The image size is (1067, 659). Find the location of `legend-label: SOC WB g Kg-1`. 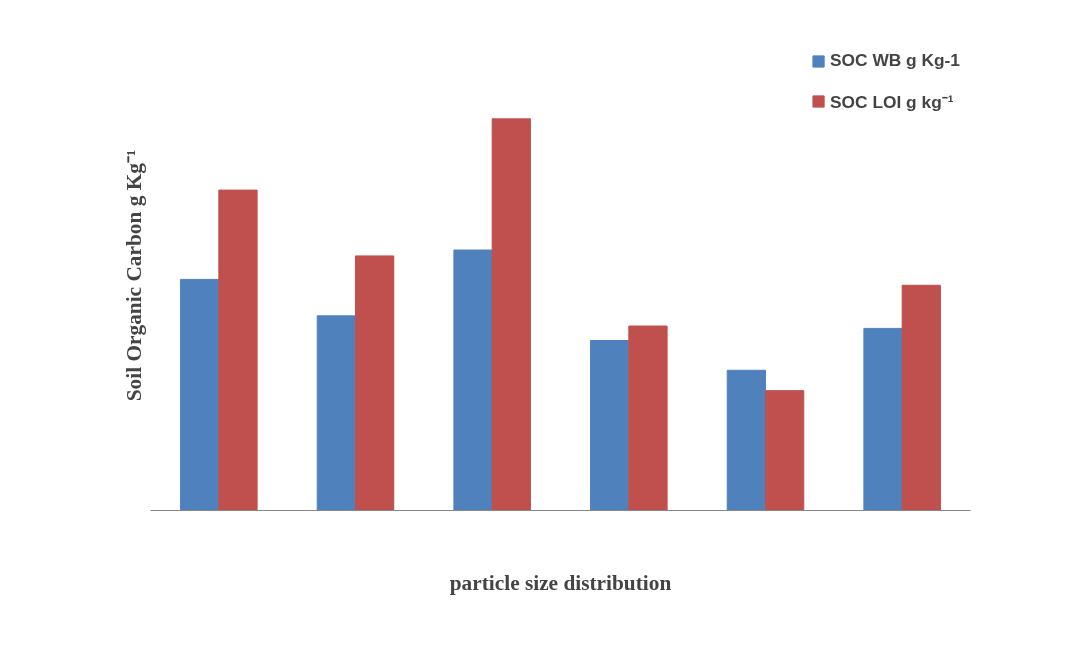

legend-label: SOC WB g Kg-1 is located at coordinates (895, 60).